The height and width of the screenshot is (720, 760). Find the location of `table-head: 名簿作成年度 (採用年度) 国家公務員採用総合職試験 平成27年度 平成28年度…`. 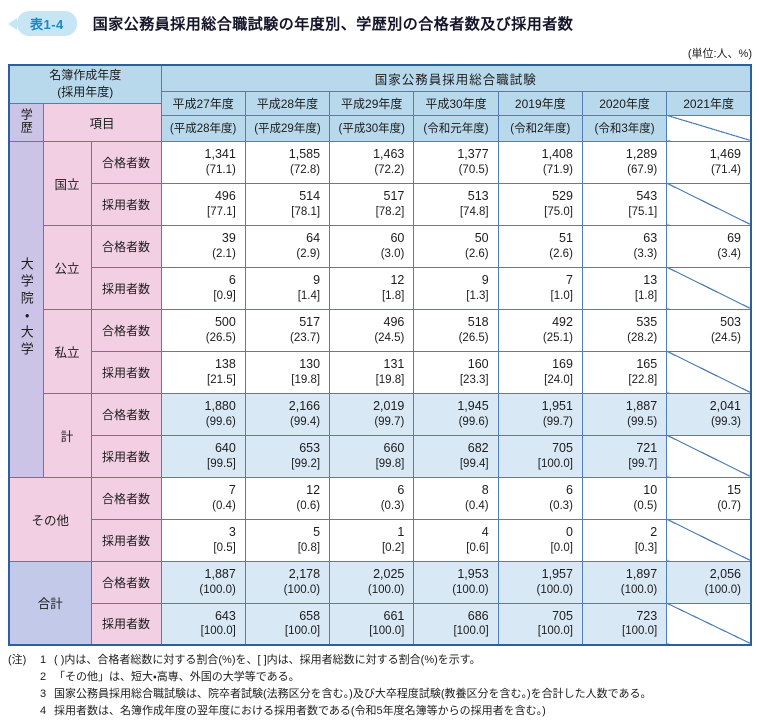

table-head: 名簿作成年度 (採用年度) 国家公務員採用総合職試験 平成27年度 平成28年度… is located at coordinates (380, 103).